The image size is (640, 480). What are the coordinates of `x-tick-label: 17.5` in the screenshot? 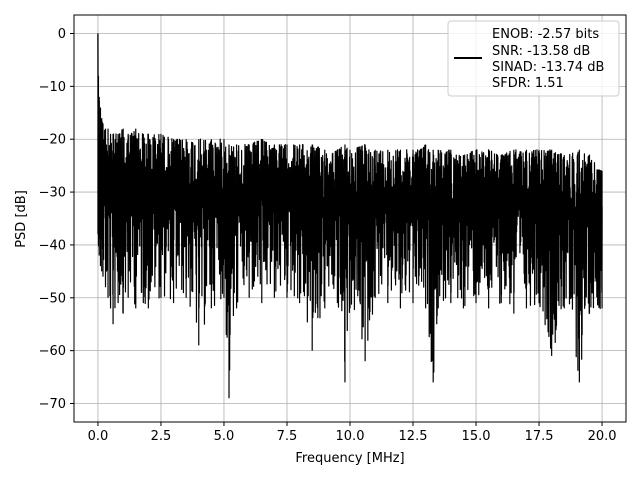 It's located at (539, 436).